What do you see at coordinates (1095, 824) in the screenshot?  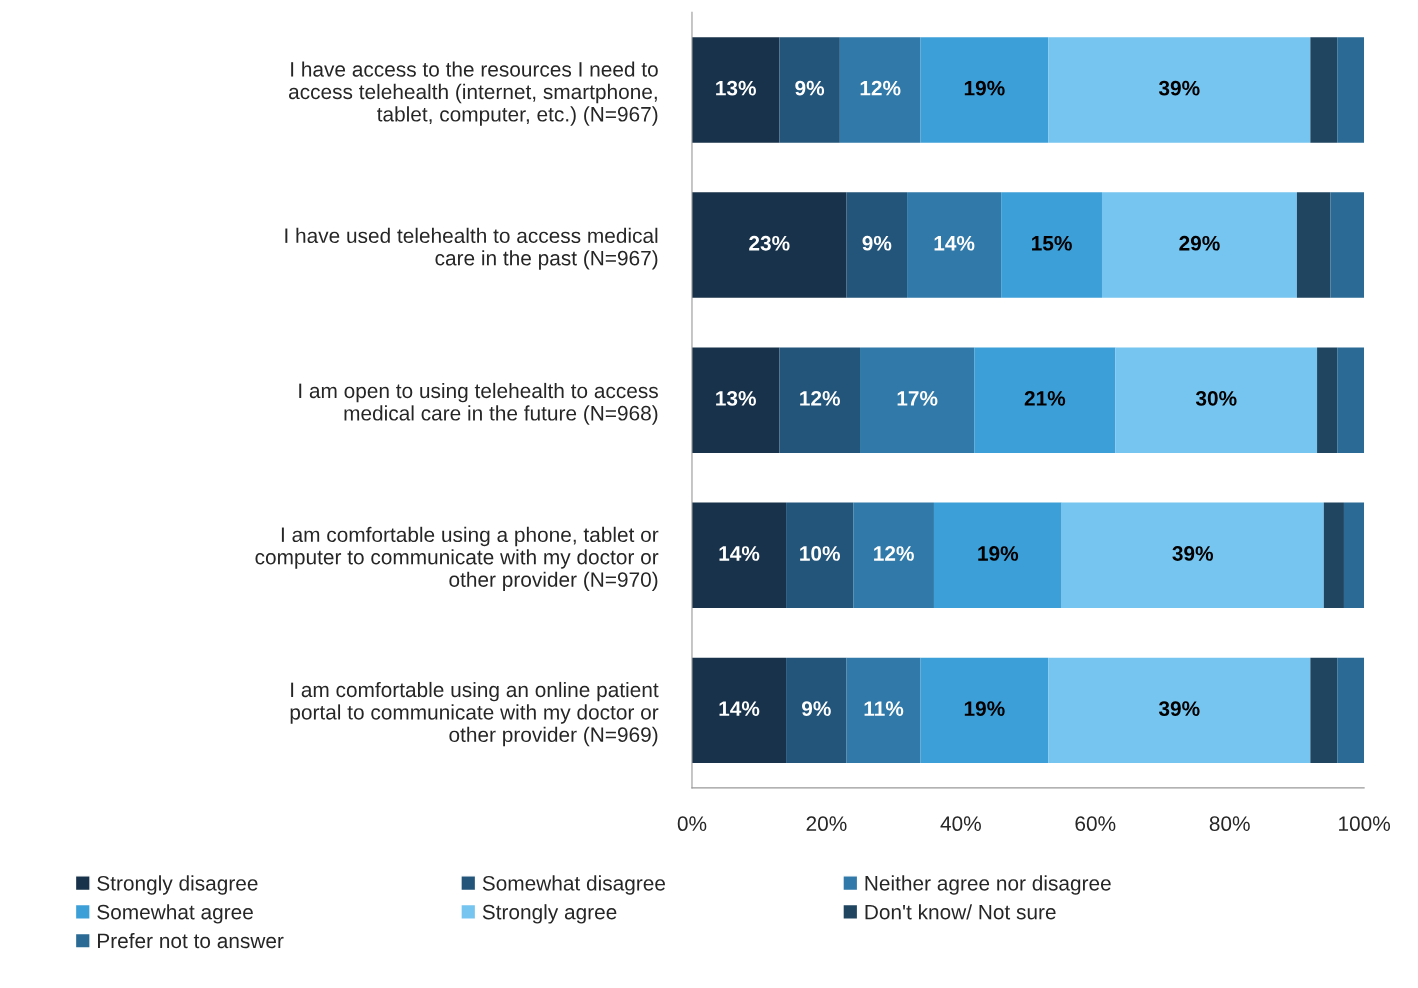 I see `x-tick-label: 60%` at bounding box center [1095, 824].